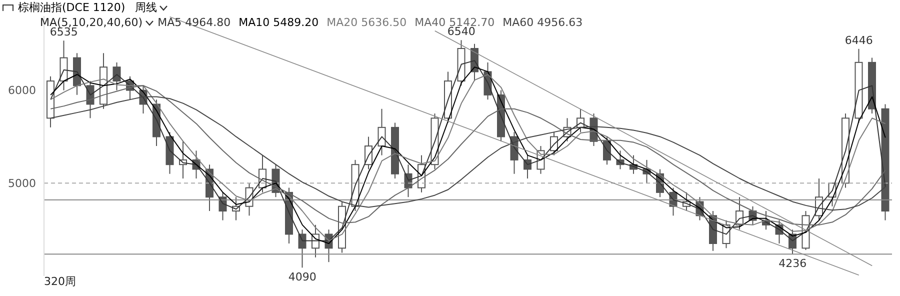  What do you see at coordinates (60, 281) in the screenshot?
I see `annotation: 320周` at bounding box center [60, 281].